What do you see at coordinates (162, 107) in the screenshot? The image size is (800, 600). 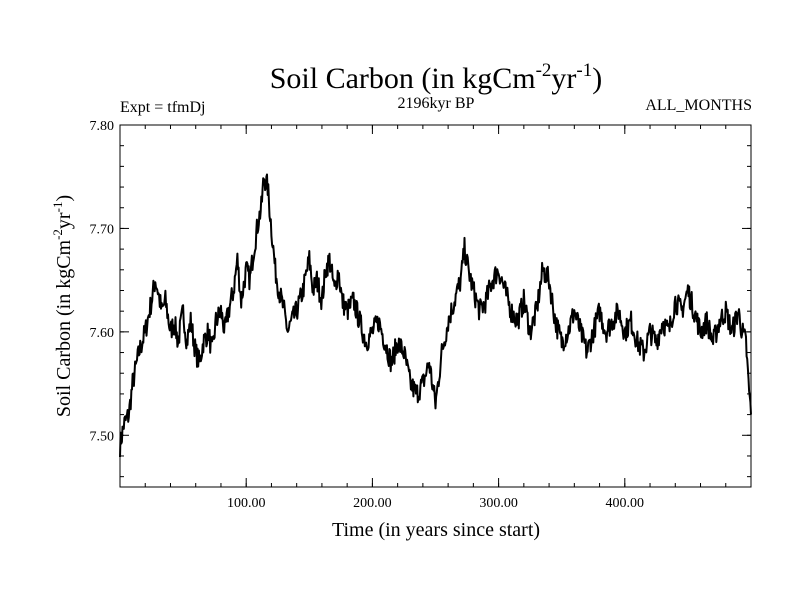 I see `subtitle-left: Expt = tfmDj` at bounding box center [162, 107].